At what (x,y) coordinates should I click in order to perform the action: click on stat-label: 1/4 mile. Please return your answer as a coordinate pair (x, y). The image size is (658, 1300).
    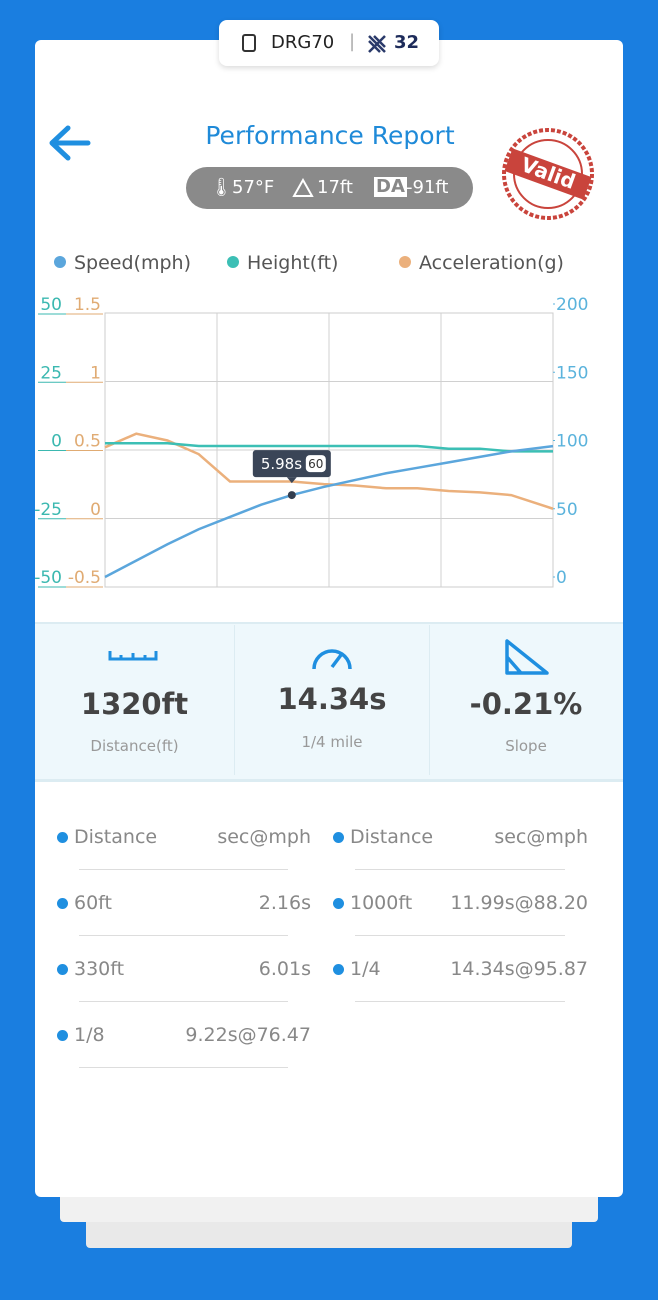
    Looking at the image, I should click on (332, 742).